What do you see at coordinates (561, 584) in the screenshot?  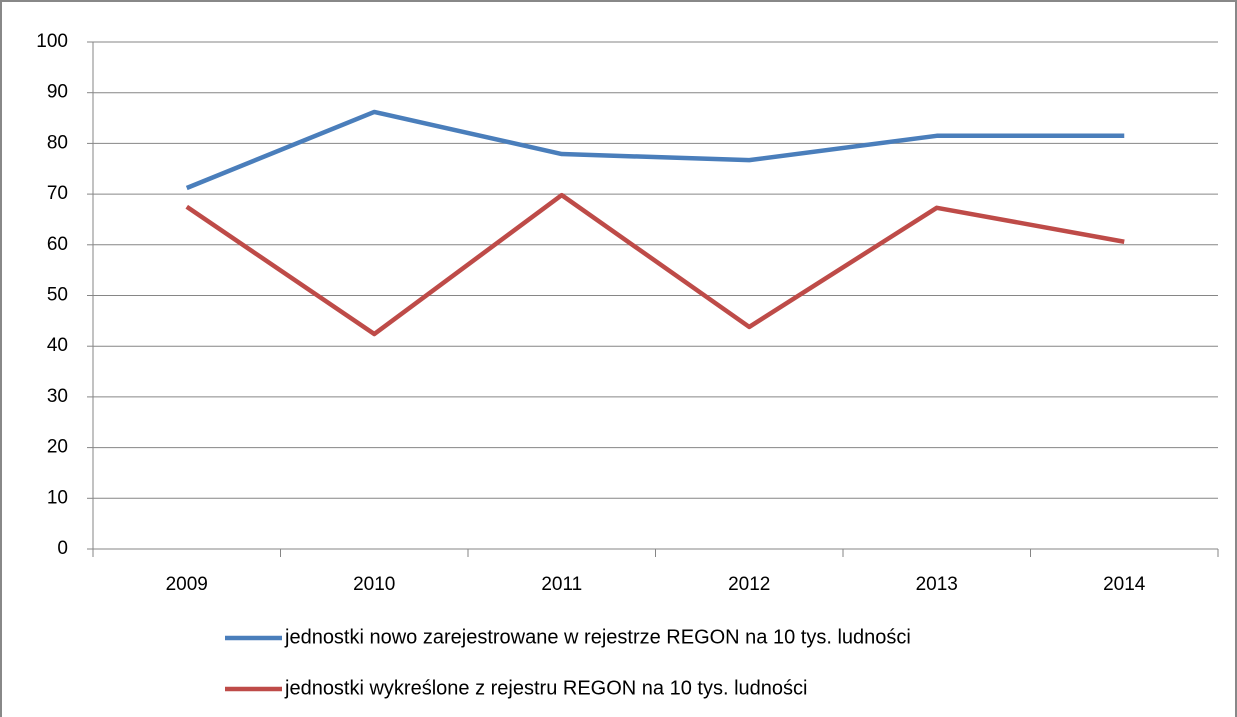 I see `x-tick-label: 2011` at bounding box center [561, 584].